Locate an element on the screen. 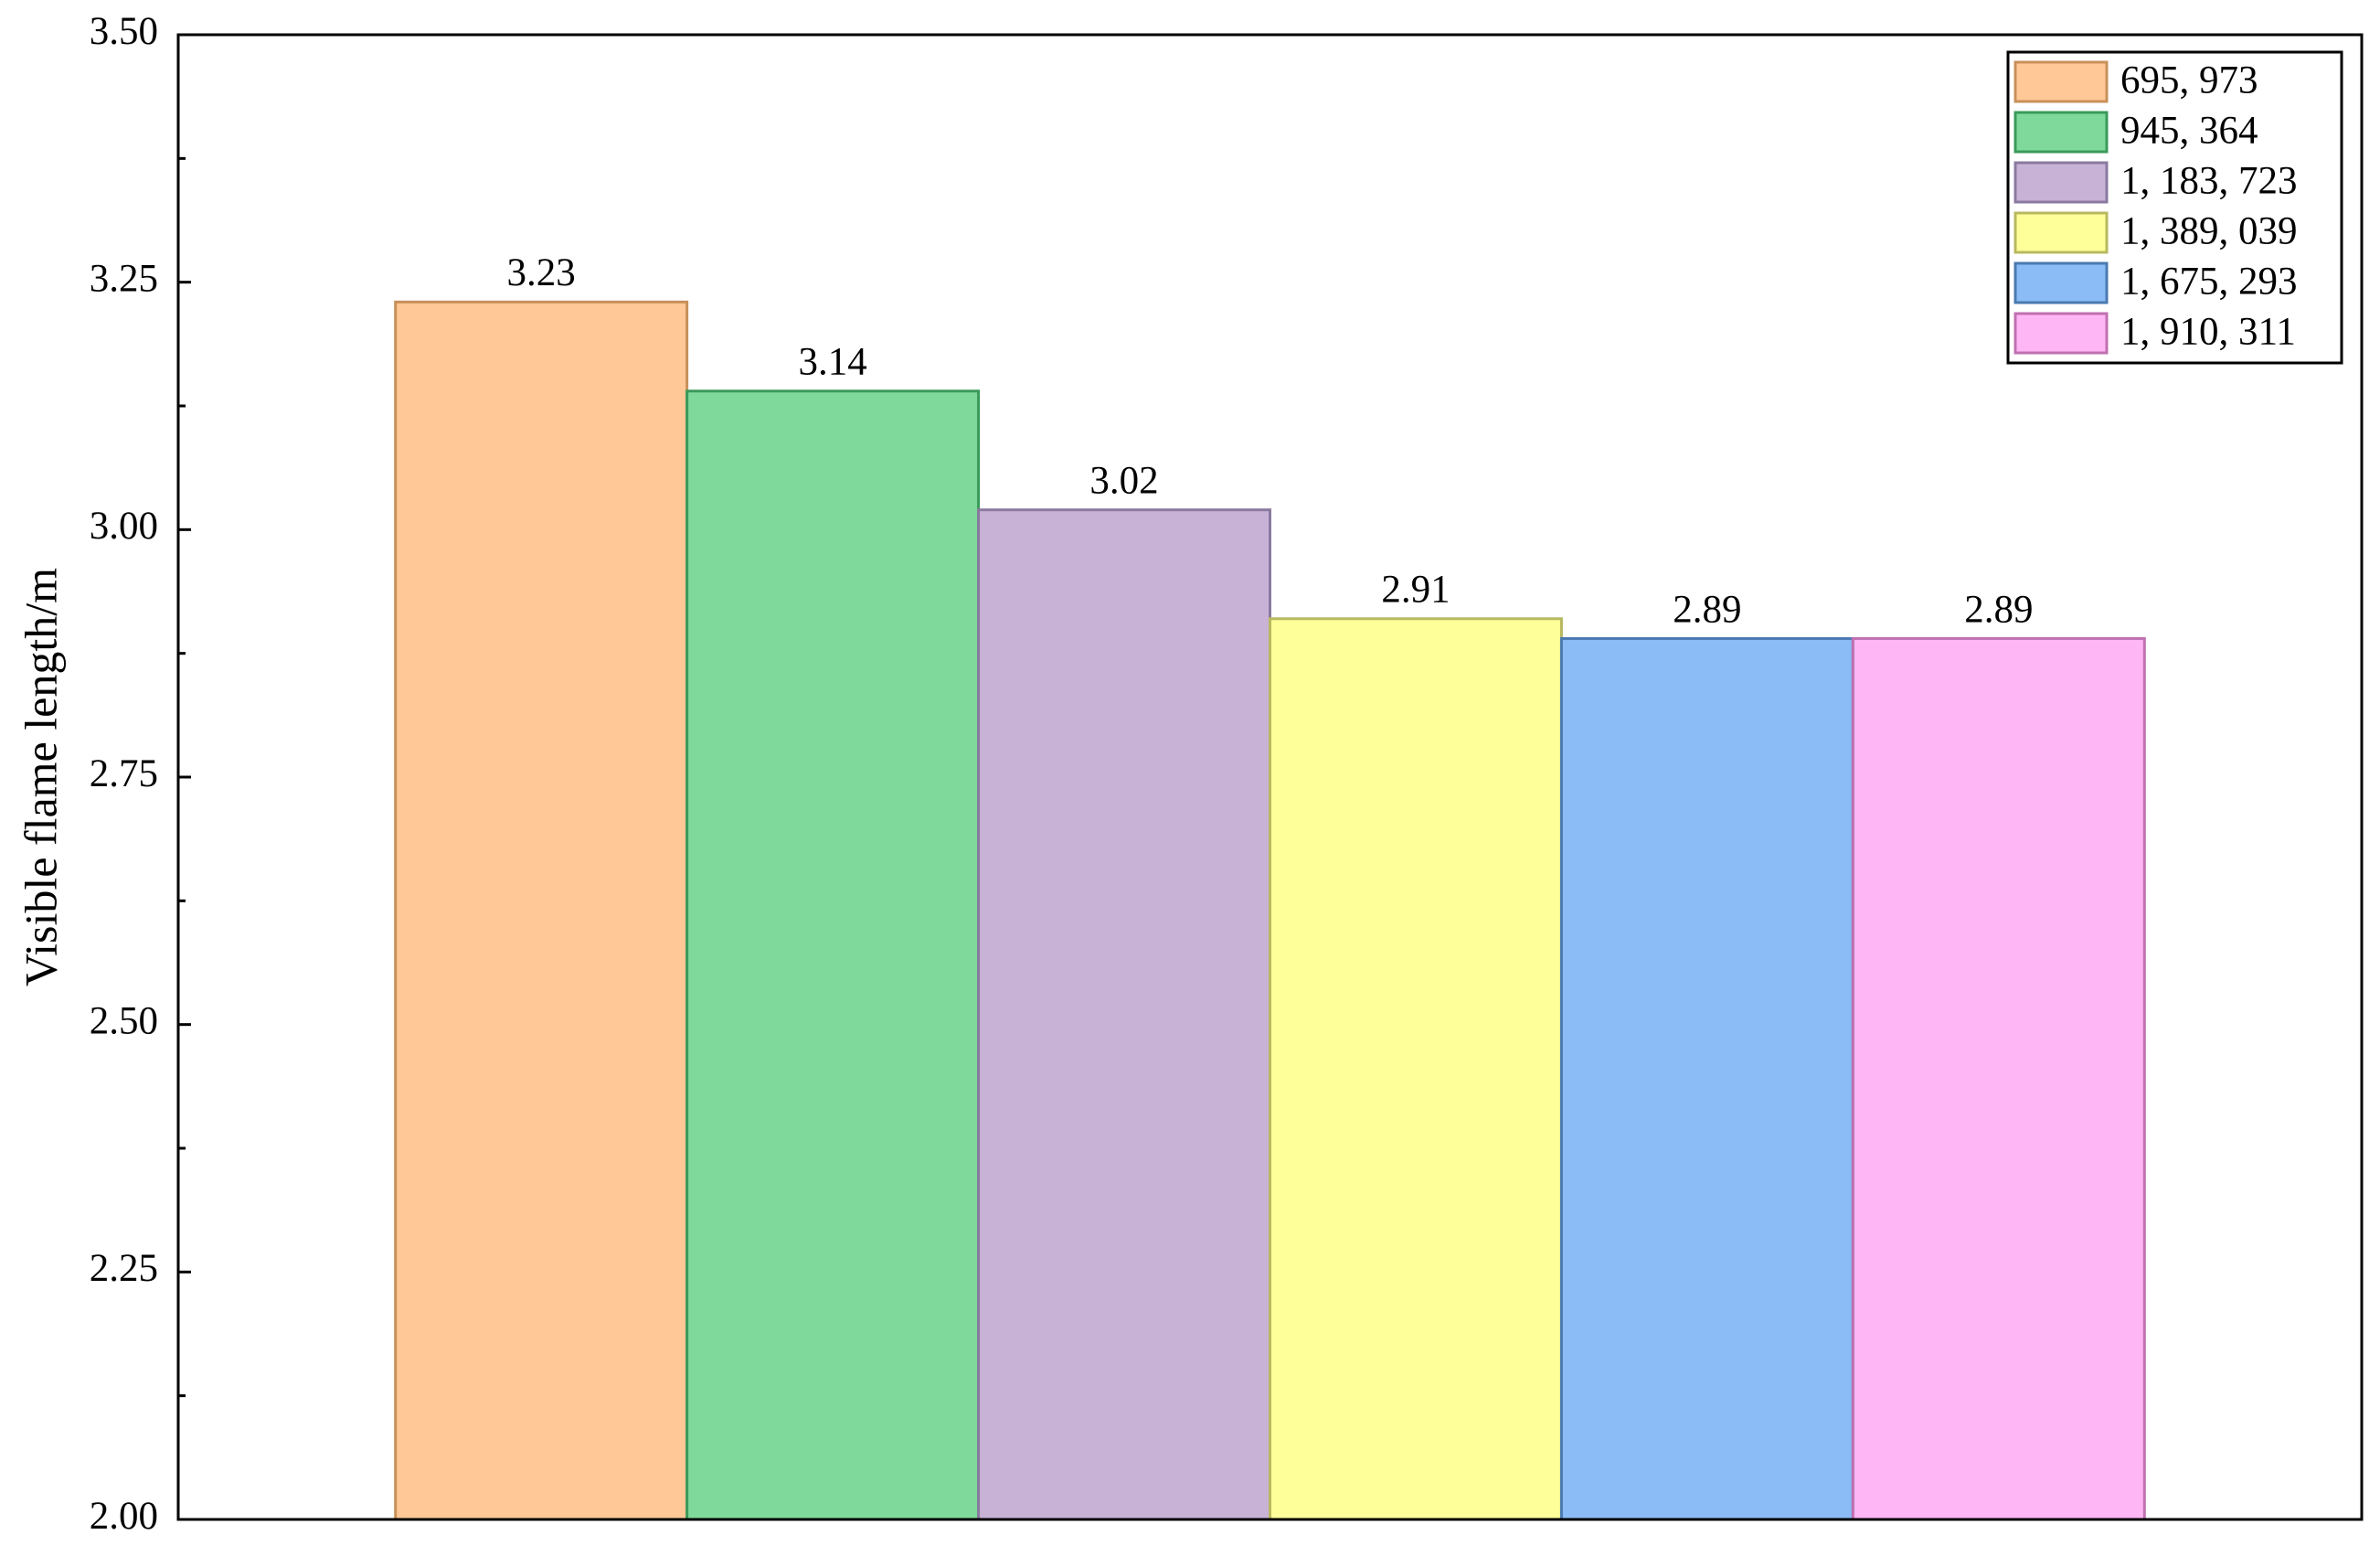  data-label: 3.14 is located at coordinates (832, 362).